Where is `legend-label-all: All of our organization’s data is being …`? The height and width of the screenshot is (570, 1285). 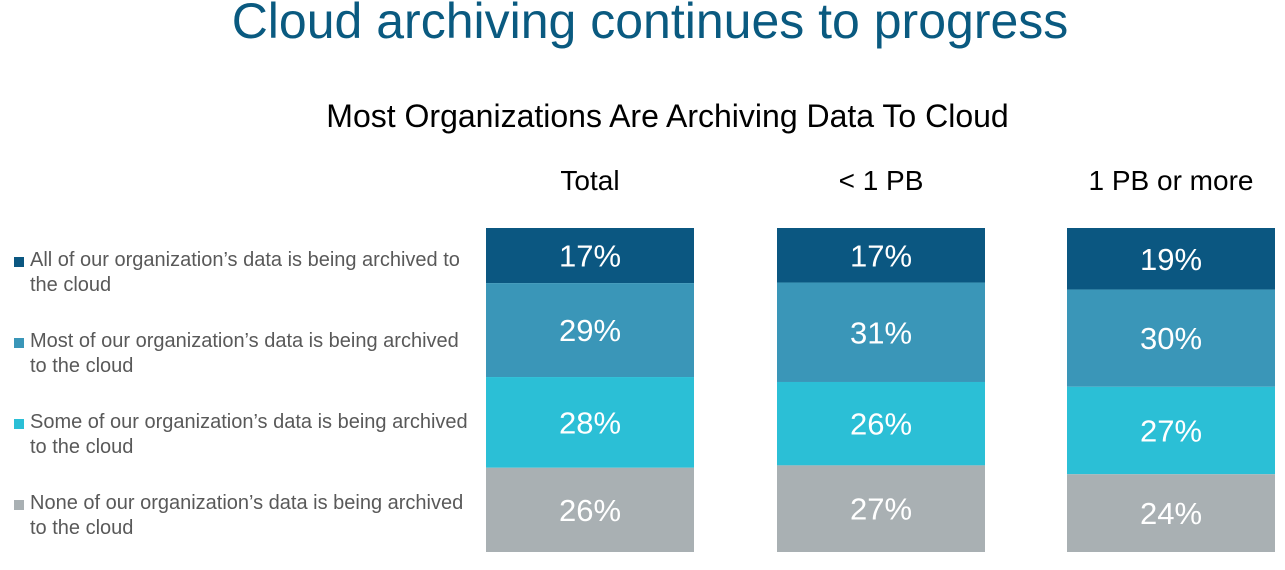 legend-label-all: All of our organization’s data is being … is located at coordinates (245, 272).